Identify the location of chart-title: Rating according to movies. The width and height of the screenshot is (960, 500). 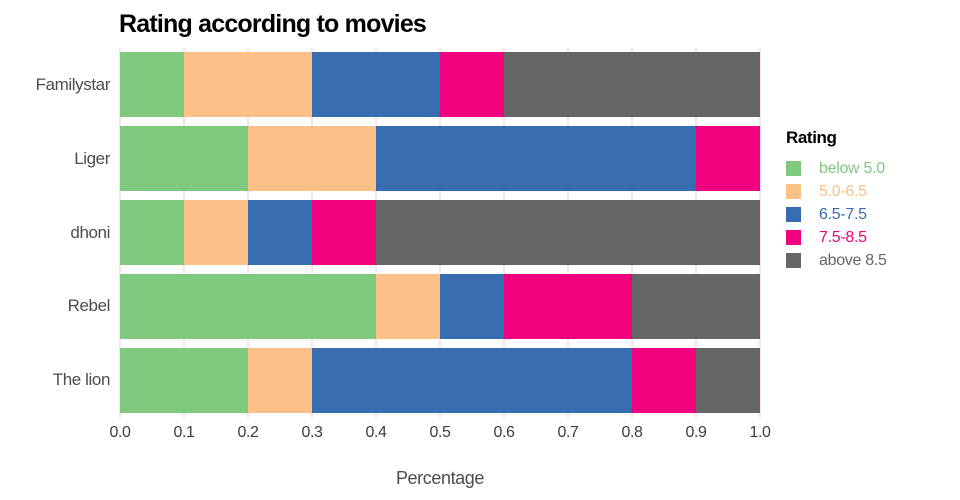
(273, 24).